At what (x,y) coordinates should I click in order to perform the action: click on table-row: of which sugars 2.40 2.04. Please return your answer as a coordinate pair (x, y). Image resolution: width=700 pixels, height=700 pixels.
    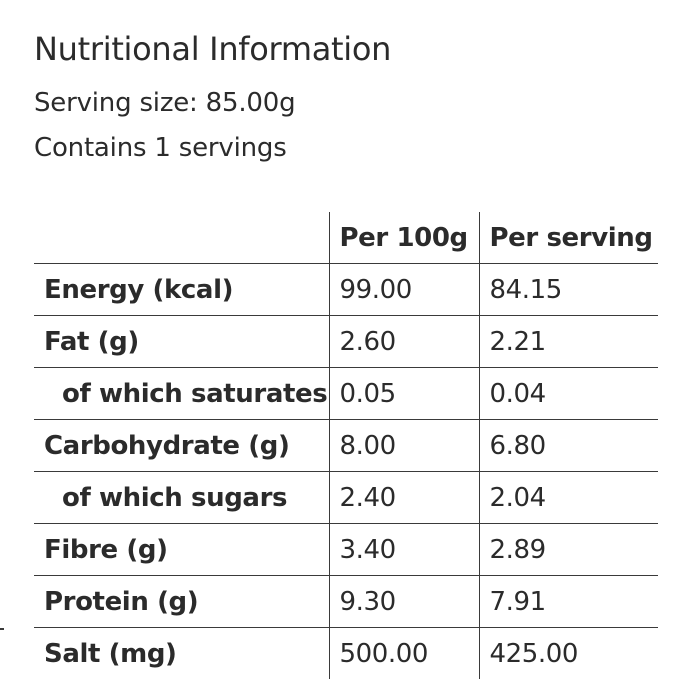
    Looking at the image, I should click on (346, 497).